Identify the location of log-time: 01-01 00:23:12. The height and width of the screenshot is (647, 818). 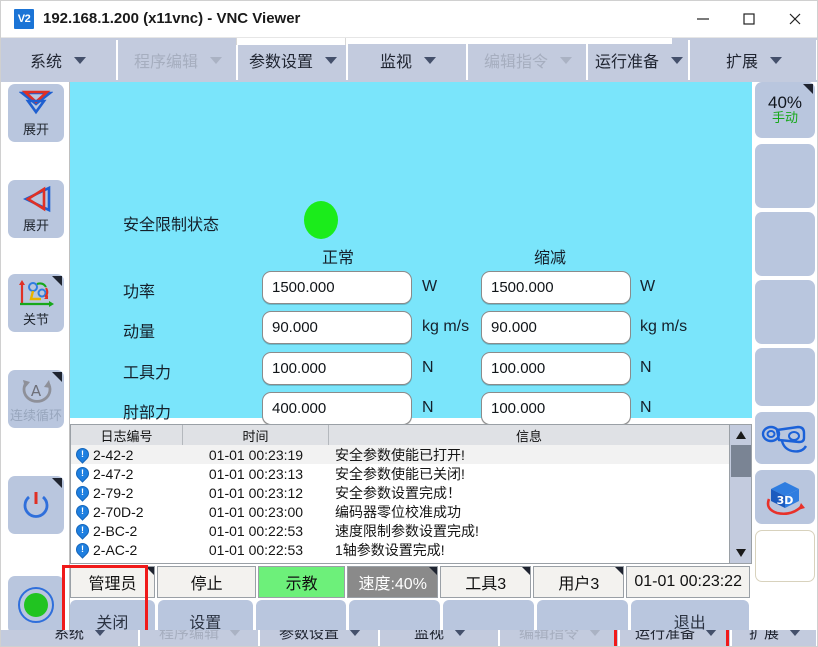
(256, 492).